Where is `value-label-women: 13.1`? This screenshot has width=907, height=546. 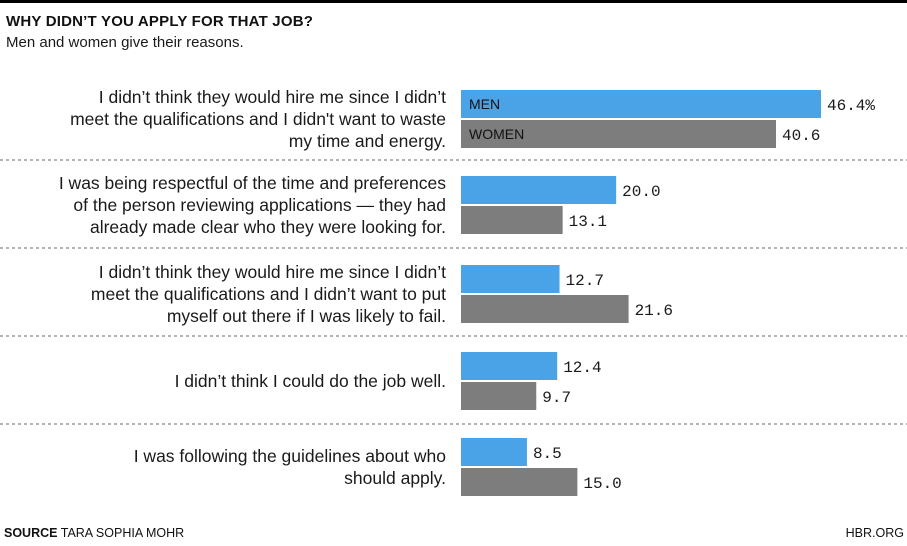
value-label-women: 13.1 is located at coordinates (588, 222).